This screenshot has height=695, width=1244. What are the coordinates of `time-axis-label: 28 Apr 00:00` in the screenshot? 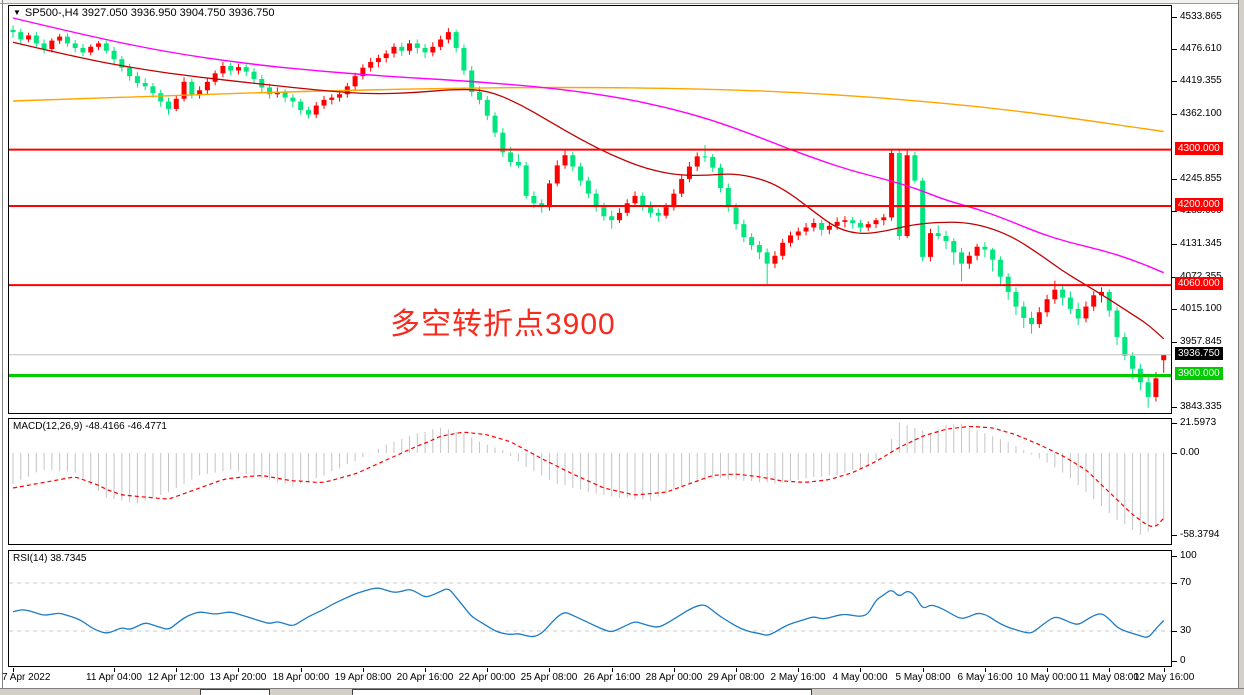 It's located at (674, 677).